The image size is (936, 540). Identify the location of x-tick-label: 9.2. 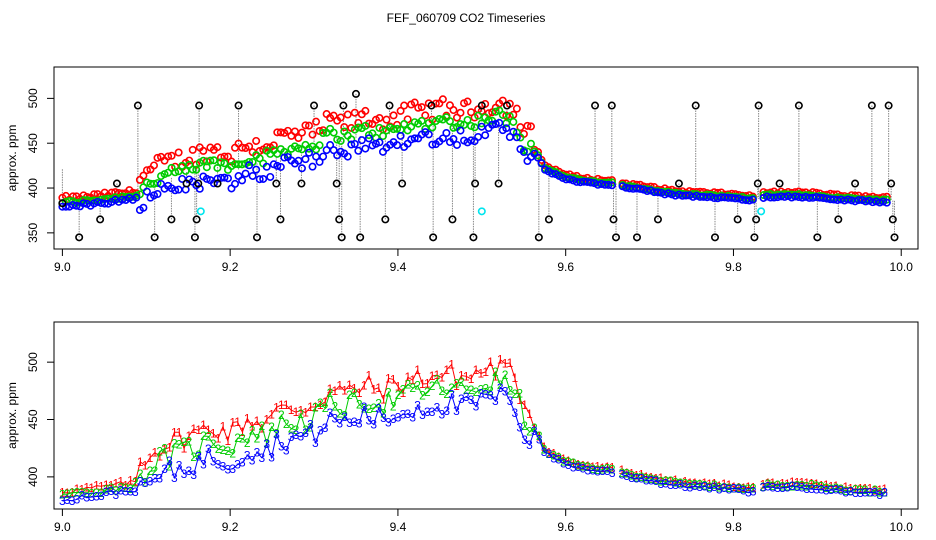
(230, 267).